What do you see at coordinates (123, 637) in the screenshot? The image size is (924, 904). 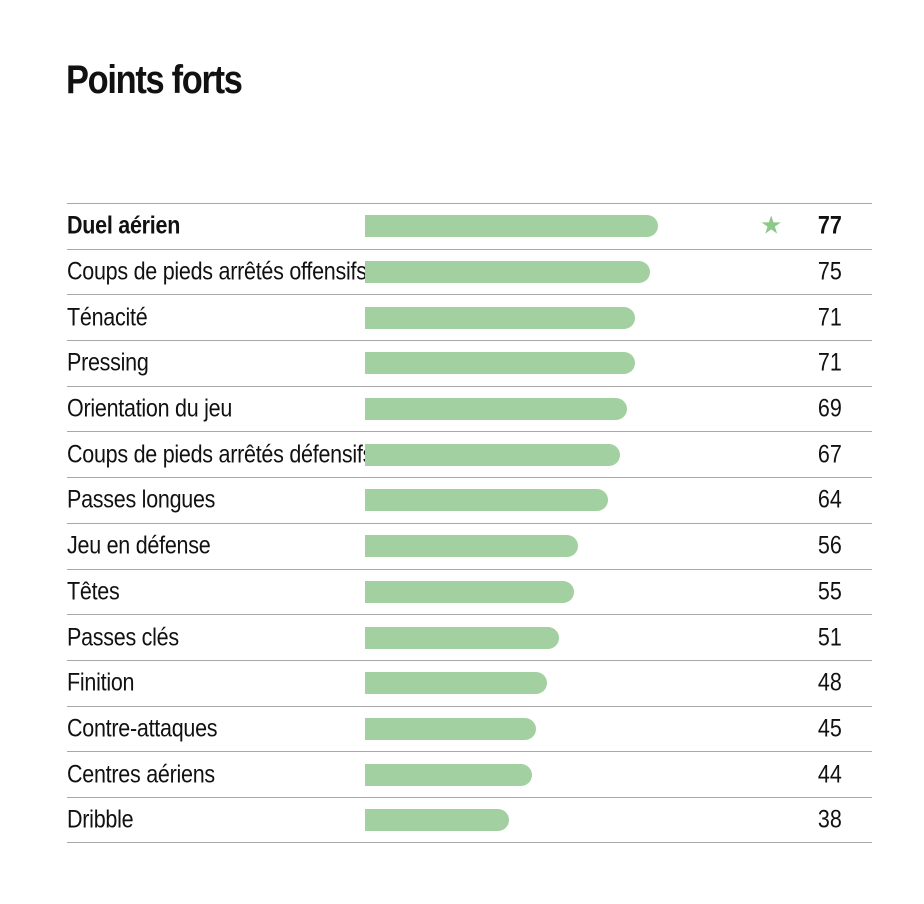 I see `row-label: Passes clés` at bounding box center [123, 637].